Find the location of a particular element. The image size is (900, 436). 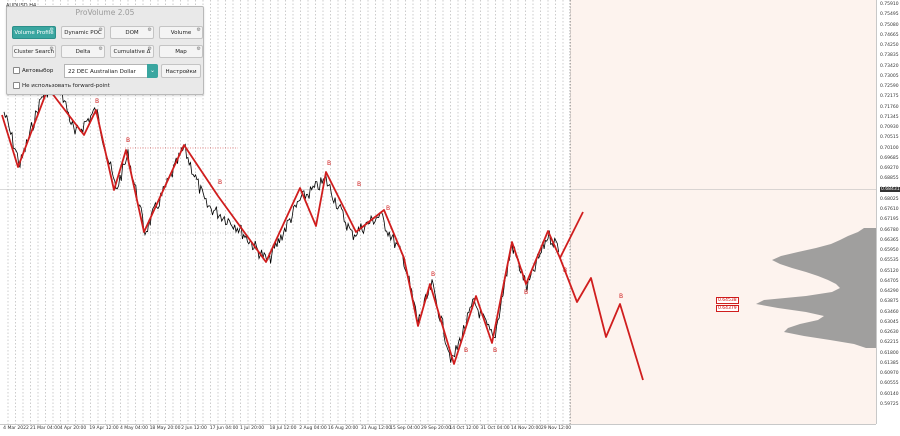

time-tick-label: 16 Aug 20:00 is located at coordinates (343, 428).